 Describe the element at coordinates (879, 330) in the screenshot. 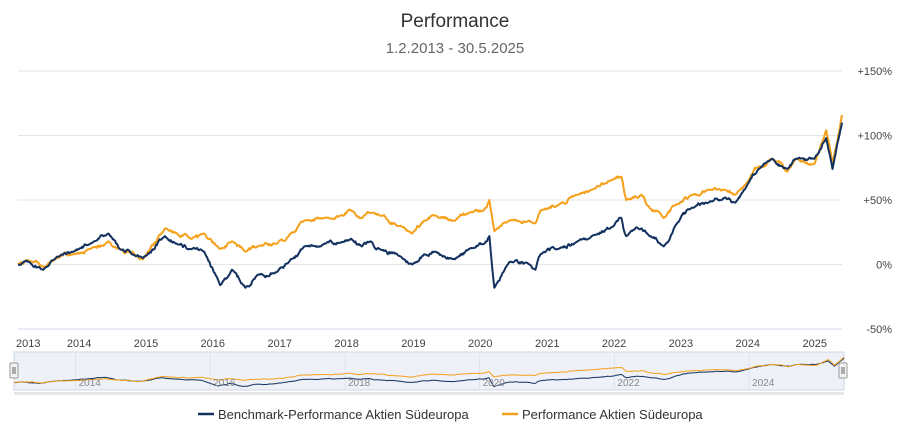

I see `y-tick-label: -50%` at that location.